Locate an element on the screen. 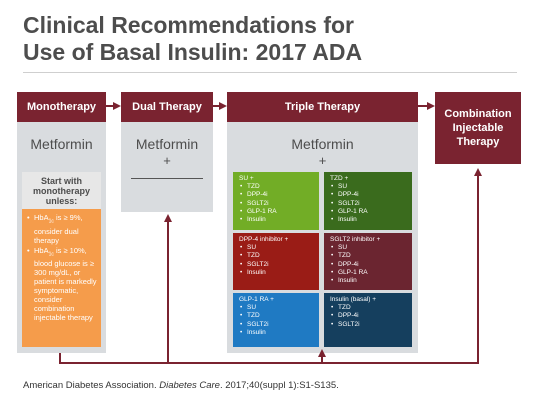 The width and height of the screenshot is (540, 405). triple-therapy-header: Triple Therapy is located at coordinates (322, 107).